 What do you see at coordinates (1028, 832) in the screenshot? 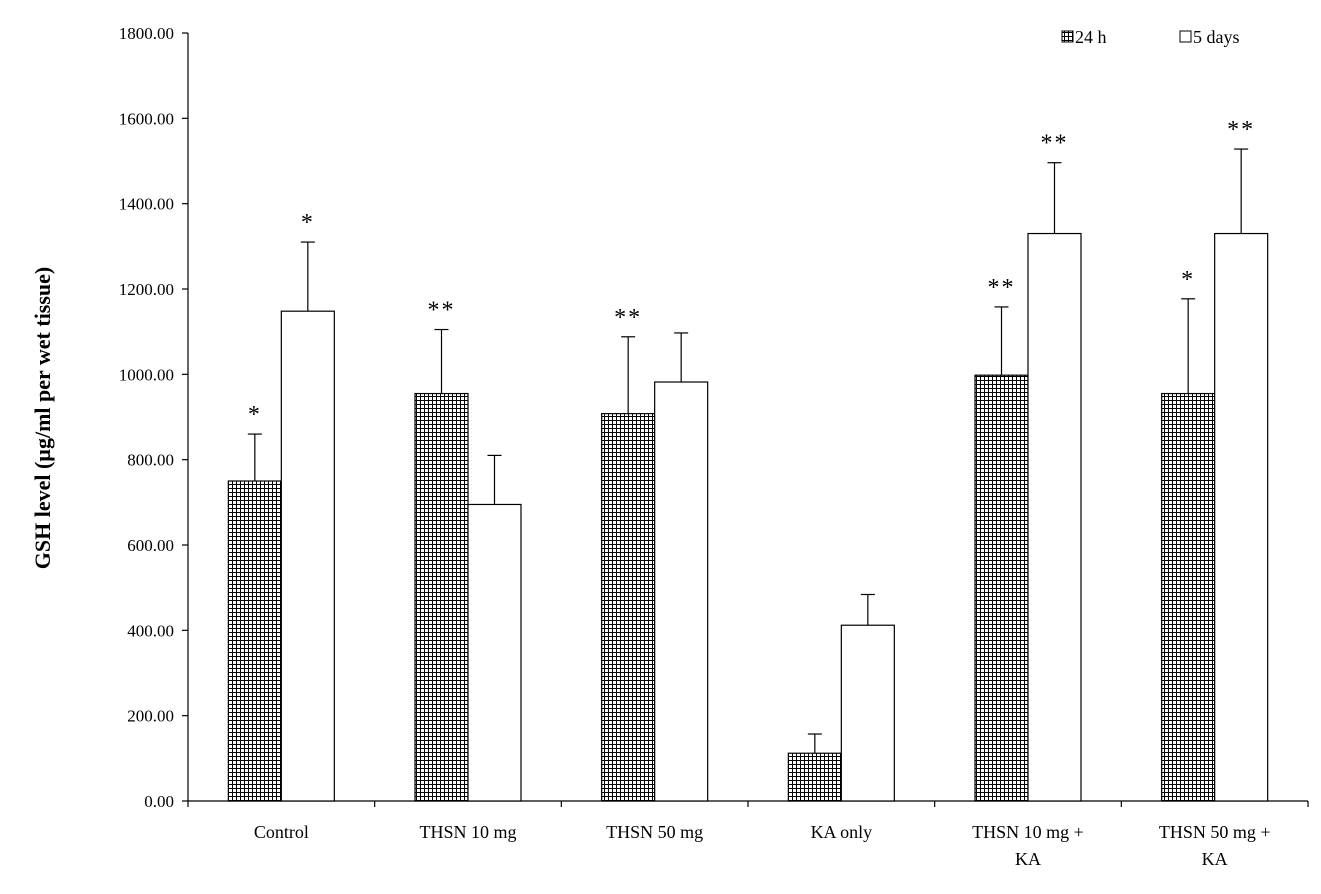
I see `category-label-line: THSN 10 mg +` at bounding box center [1028, 832].